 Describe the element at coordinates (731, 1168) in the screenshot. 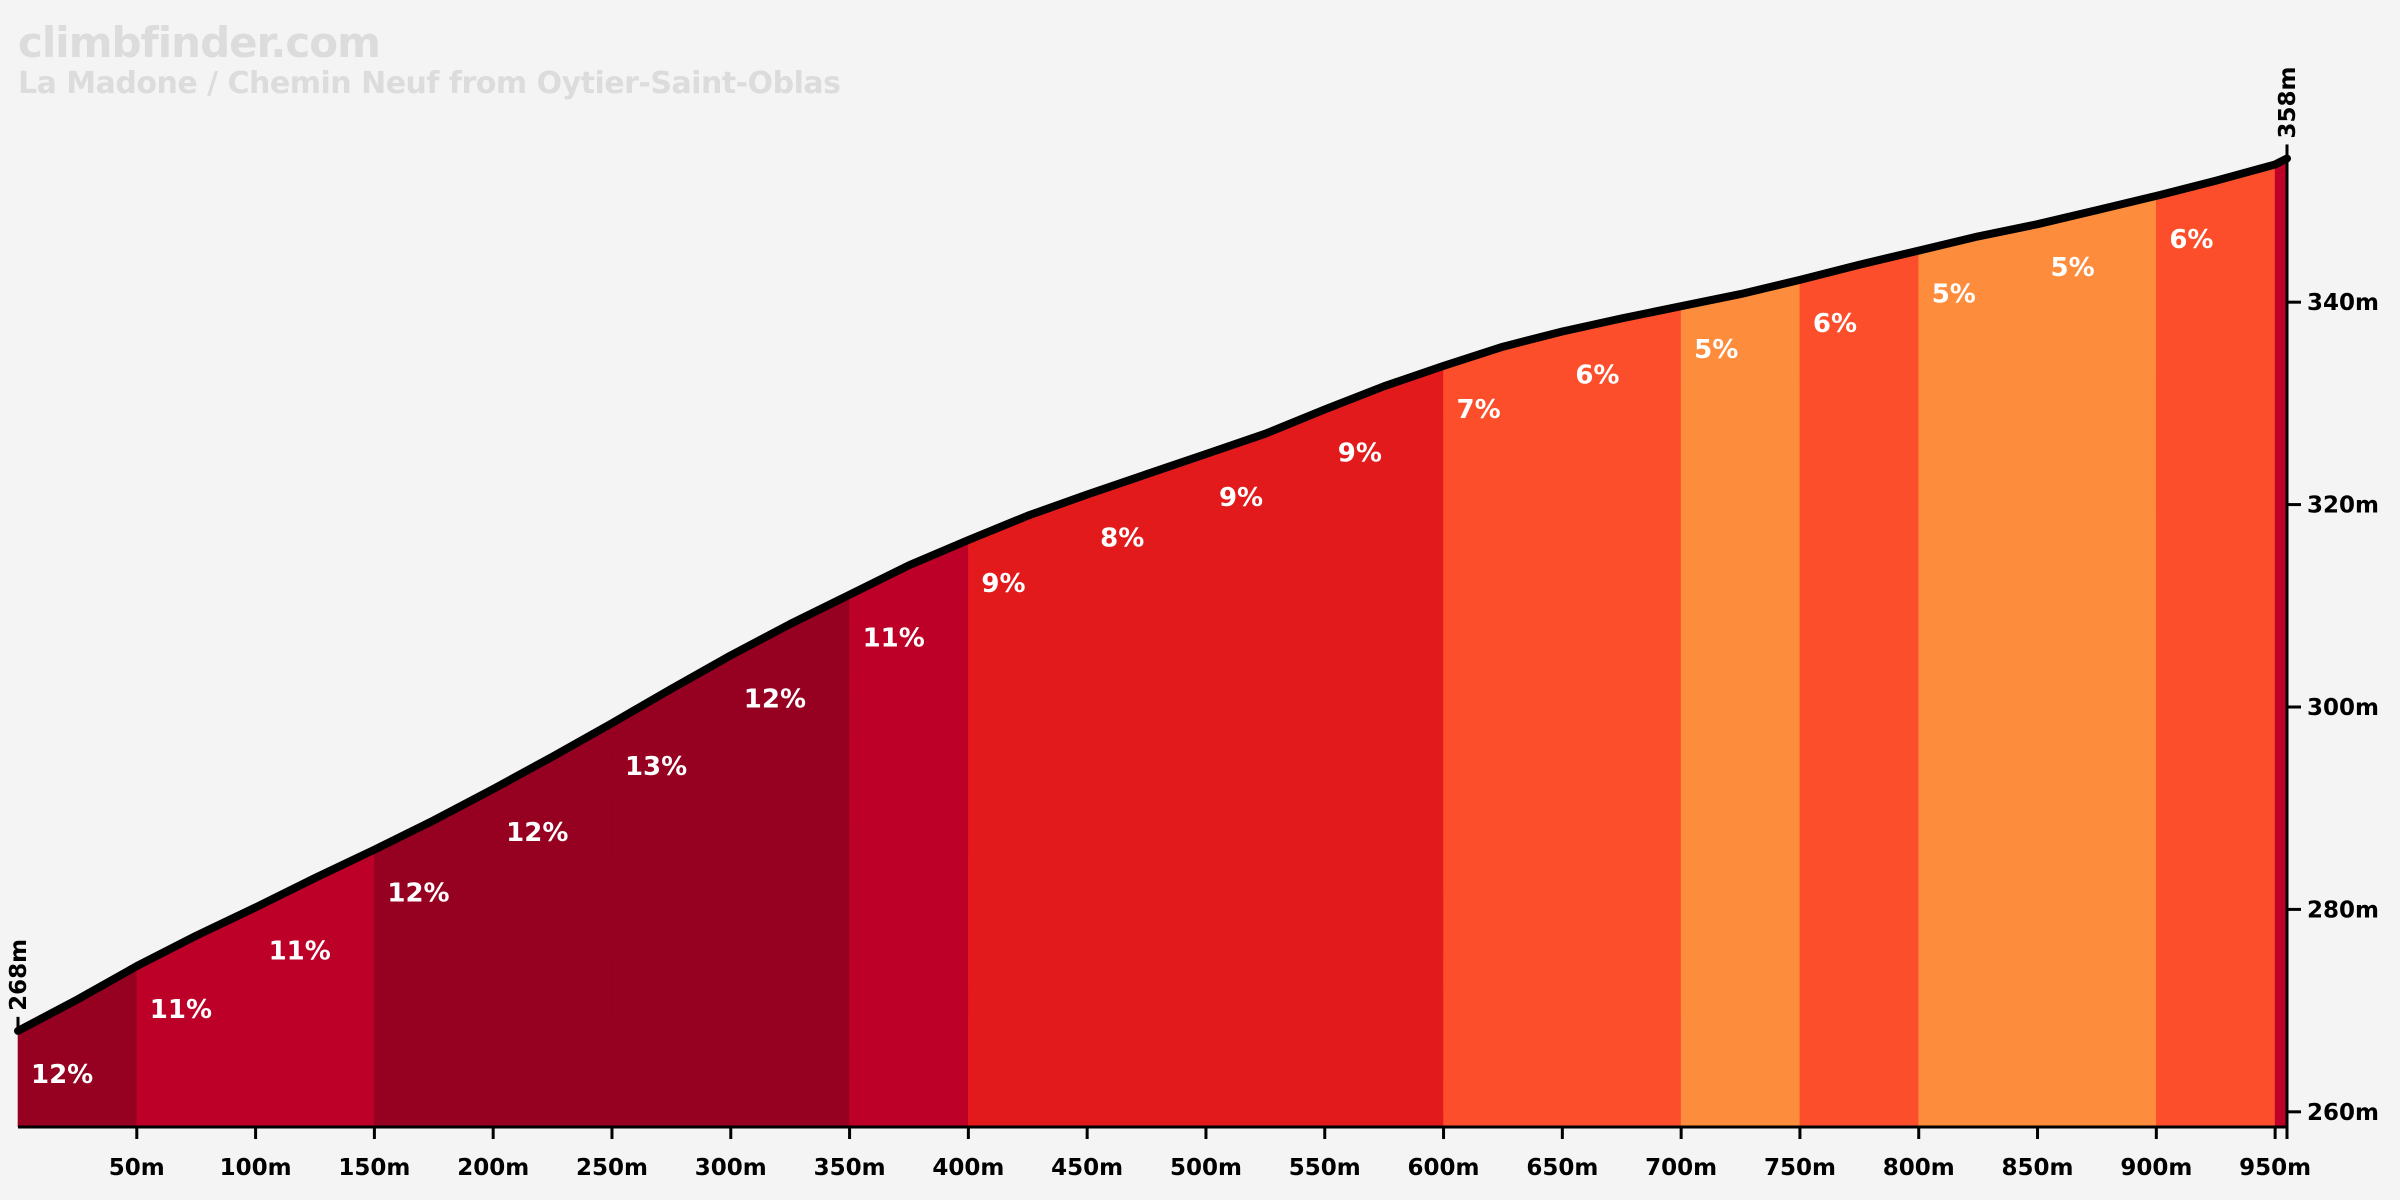

I see `x-tick-label: 300m` at that location.